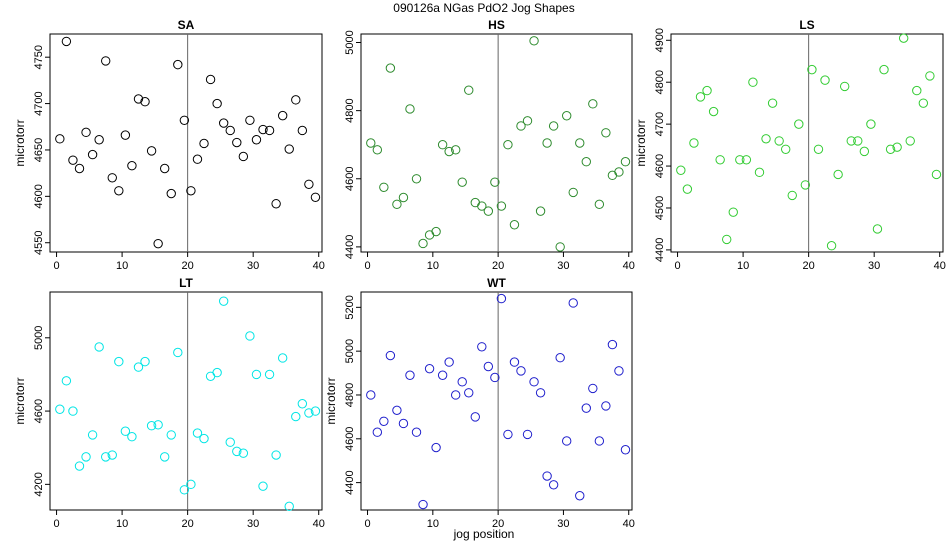  What do you see at coordinates (484, 534) in the screenshot?
I see `figure-xlabel: jog position` at bounding box center [484, 534].